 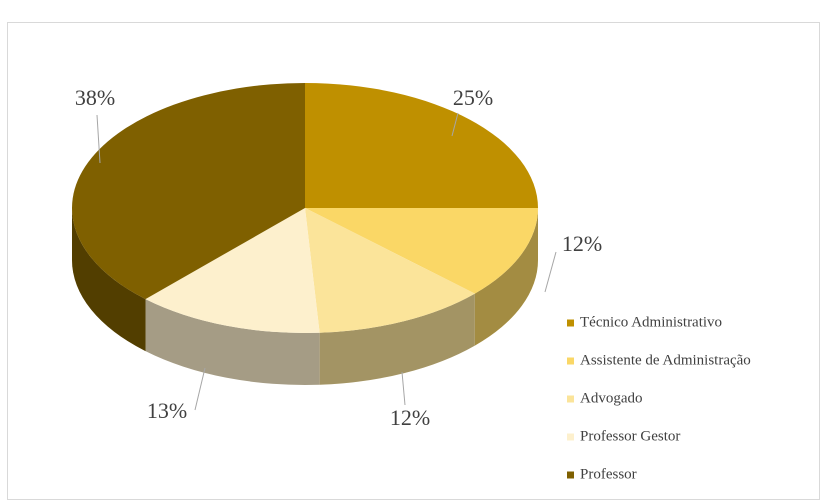 What do you see at coordinates (651, 322) in the screenshot?
I see `legend-label: Técnico Administrativo` at bounding box center [651, 322].